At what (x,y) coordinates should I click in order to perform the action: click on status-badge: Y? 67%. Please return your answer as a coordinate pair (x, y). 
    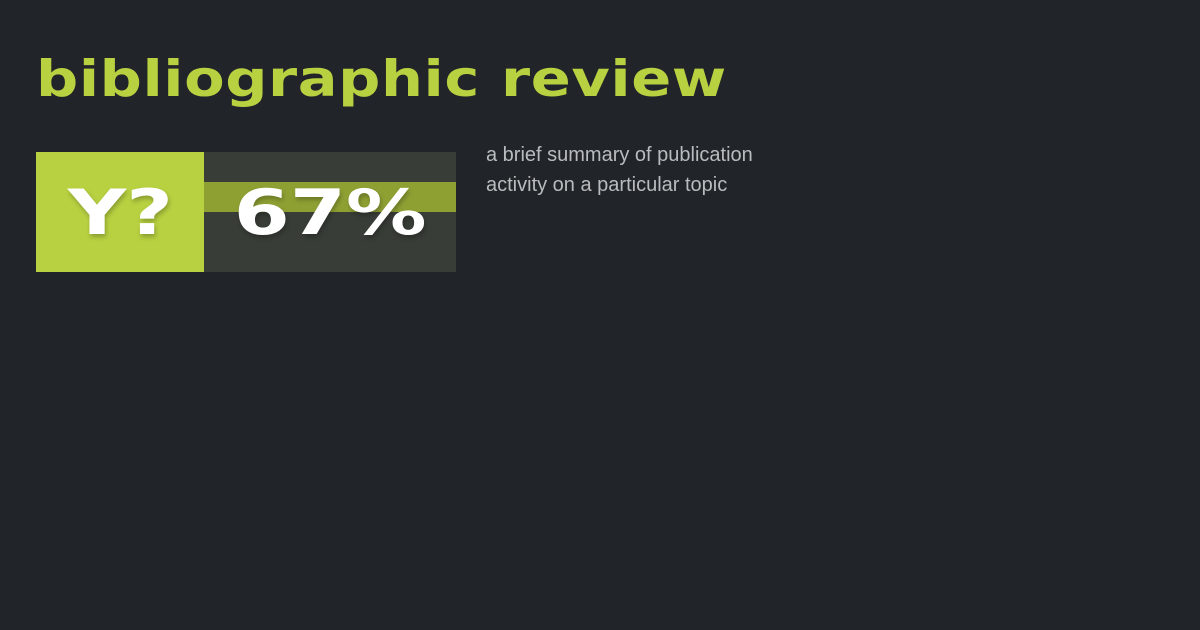
    Looking at the image, I should click on (246, 212).